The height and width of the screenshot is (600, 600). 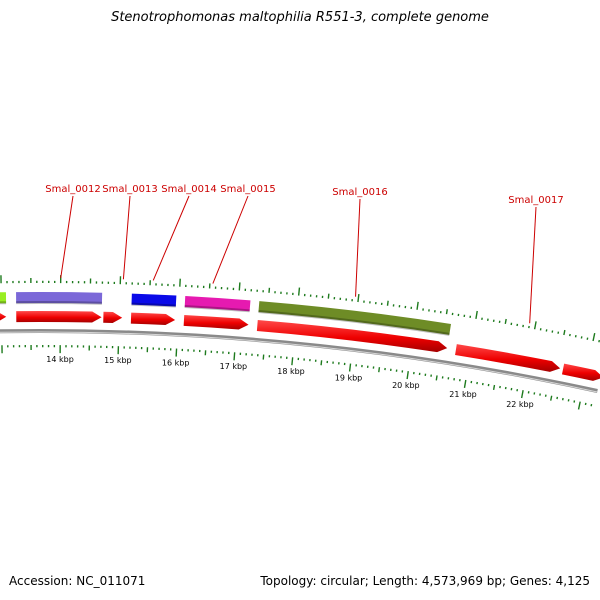 I want to click on scale-label: 18 kbp, so click(x=291, y=371).